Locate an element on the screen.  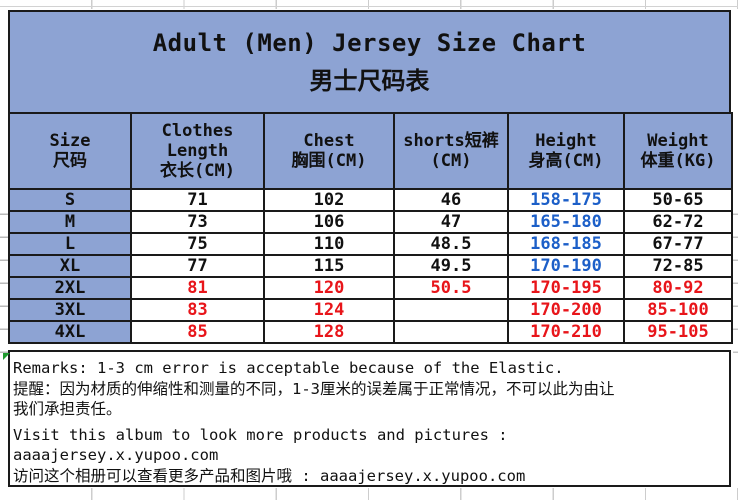
table-row-xl: XL 77 115 49.5 170-190 72-85 is located at coordinates (370, 266).